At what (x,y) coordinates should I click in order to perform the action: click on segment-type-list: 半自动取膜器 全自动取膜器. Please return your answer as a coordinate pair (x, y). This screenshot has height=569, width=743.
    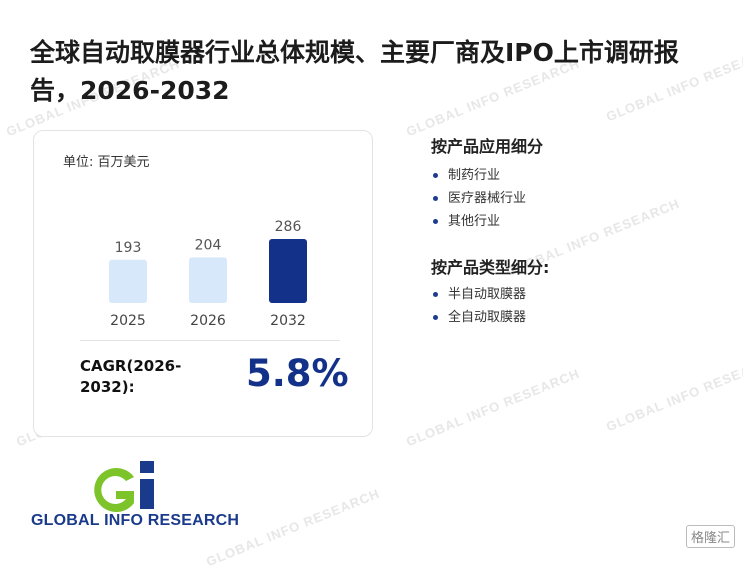
    Looking at the image, I should click on (478, 306).